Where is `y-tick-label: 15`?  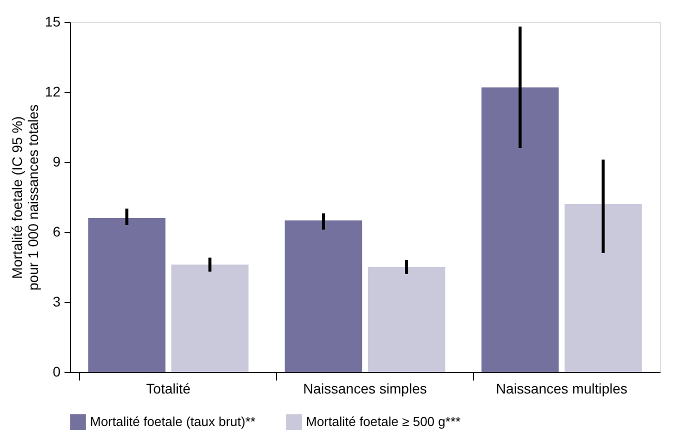 y-tick-label: 15 is located at coordinates (52, 22).